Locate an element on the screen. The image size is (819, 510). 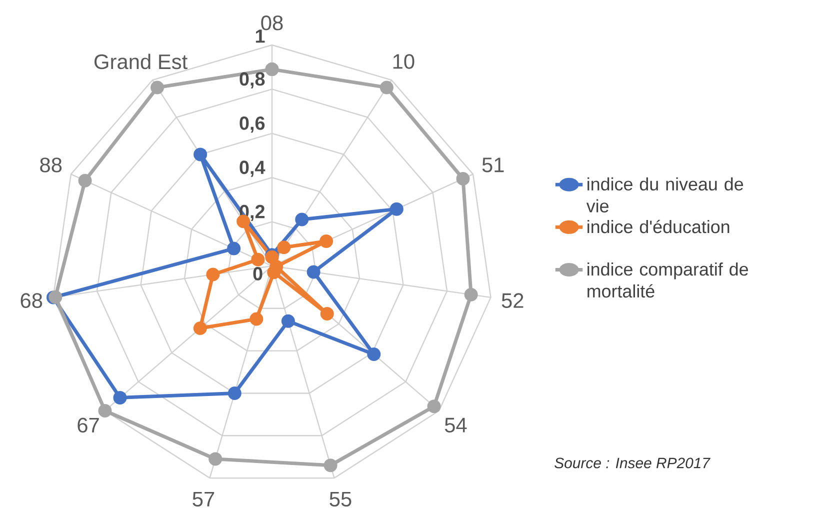
legend-label: indice d'éducation is located at coordinates (659, 227).